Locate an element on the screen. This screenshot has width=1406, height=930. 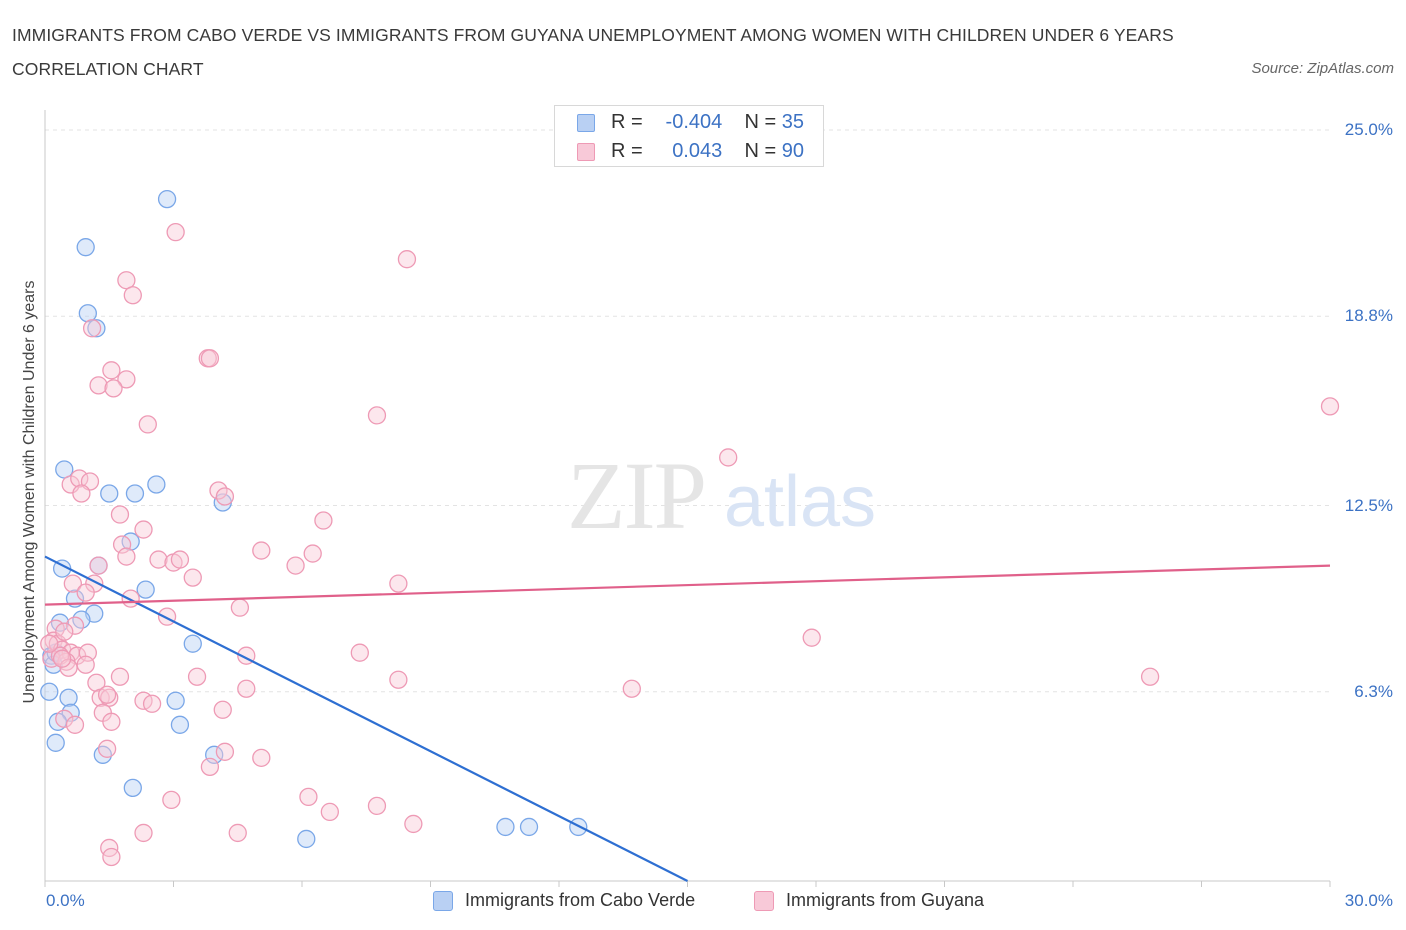
n-value: 35 is located at coordinates (792, 122).